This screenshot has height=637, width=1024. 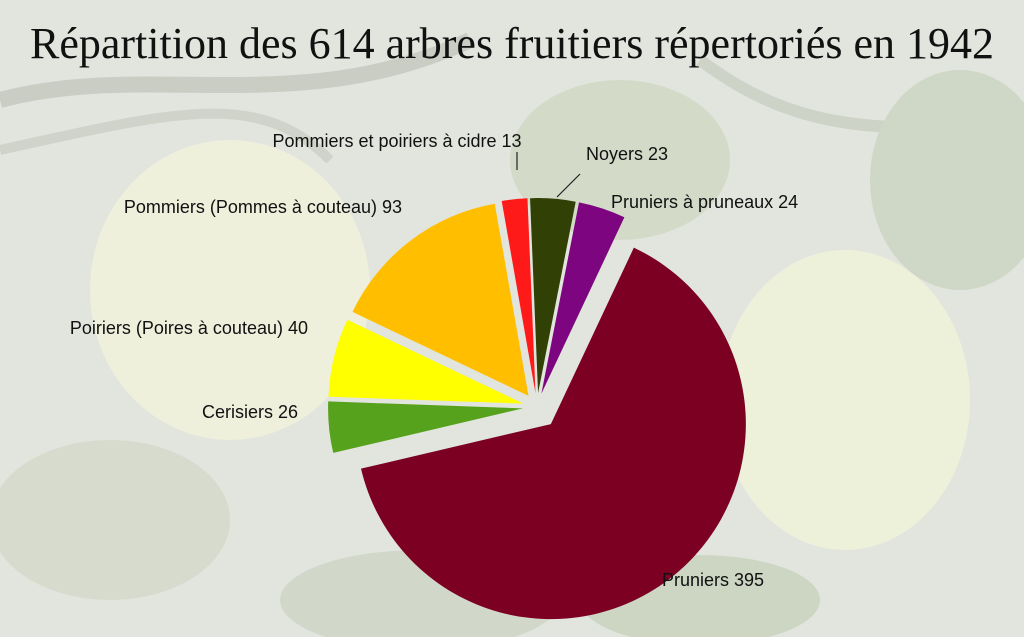 I want to click on slice-label: Noyers 23, so click(x=627, y=154).